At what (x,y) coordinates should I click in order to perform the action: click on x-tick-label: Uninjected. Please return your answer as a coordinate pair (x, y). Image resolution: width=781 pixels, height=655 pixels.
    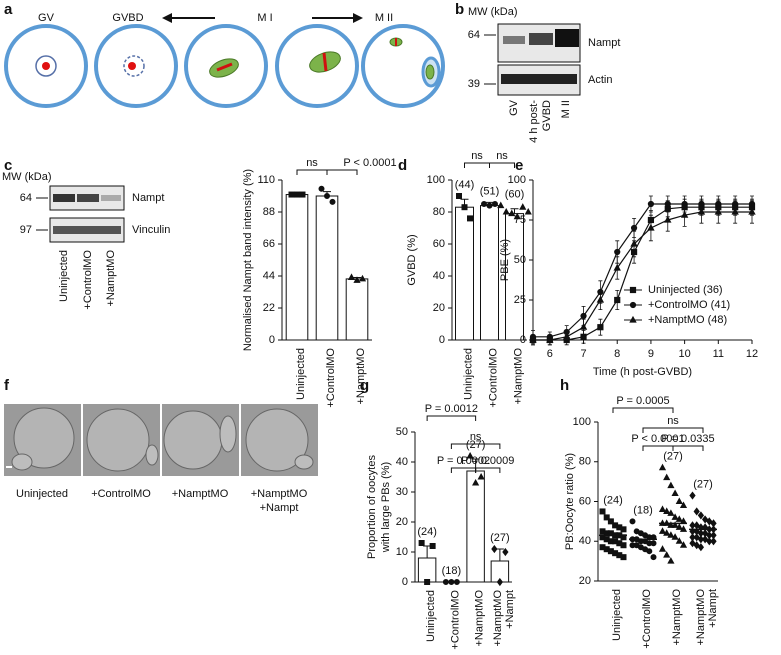
    Looking at the image, I should click on (617, 615).